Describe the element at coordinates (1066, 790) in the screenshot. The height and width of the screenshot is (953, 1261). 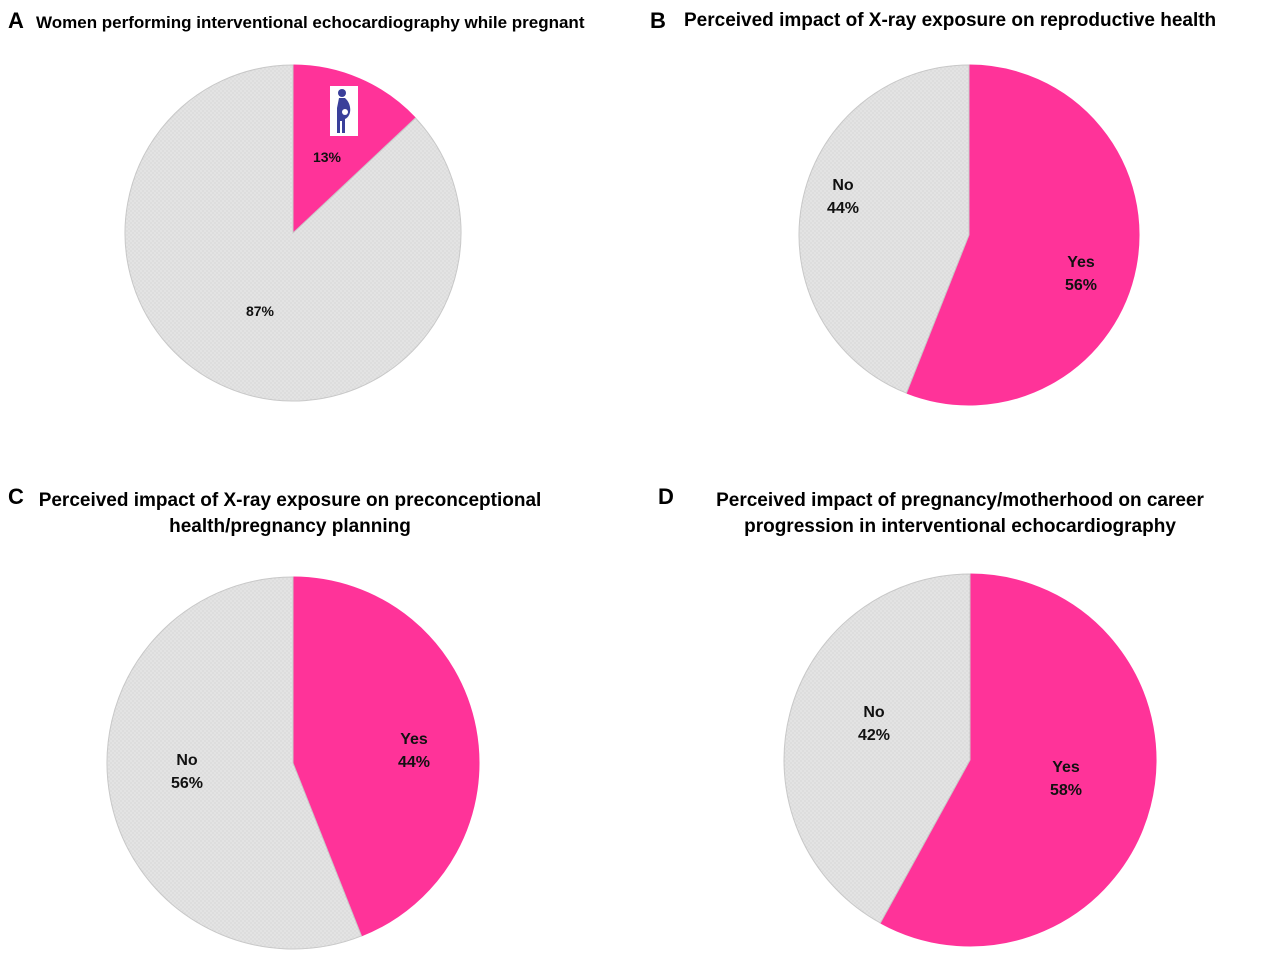
I see `pie-d-value-yes: 58%` at that location.